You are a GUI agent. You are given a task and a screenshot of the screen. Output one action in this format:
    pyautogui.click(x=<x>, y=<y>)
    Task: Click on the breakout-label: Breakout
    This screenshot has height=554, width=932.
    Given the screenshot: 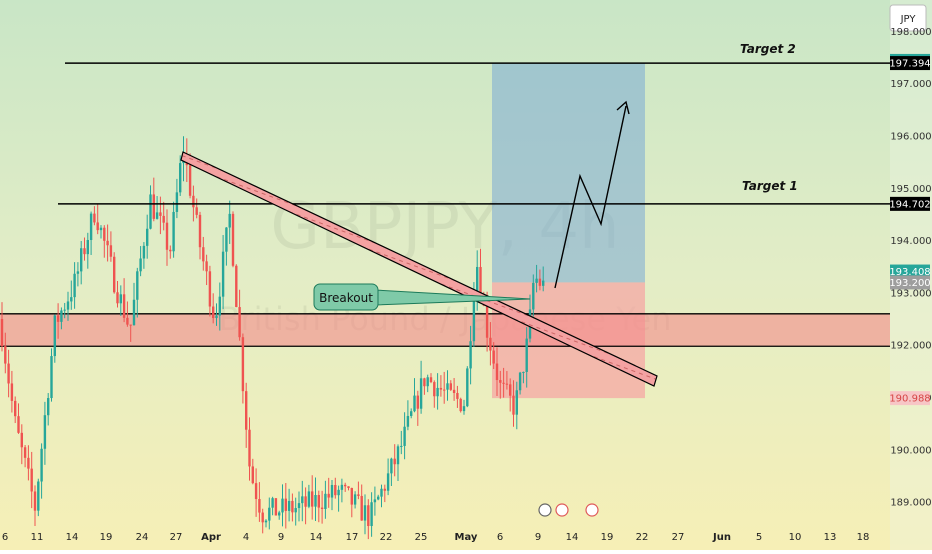 What is the action you would take?
    pyautogui.click(x=346, y=298)
    